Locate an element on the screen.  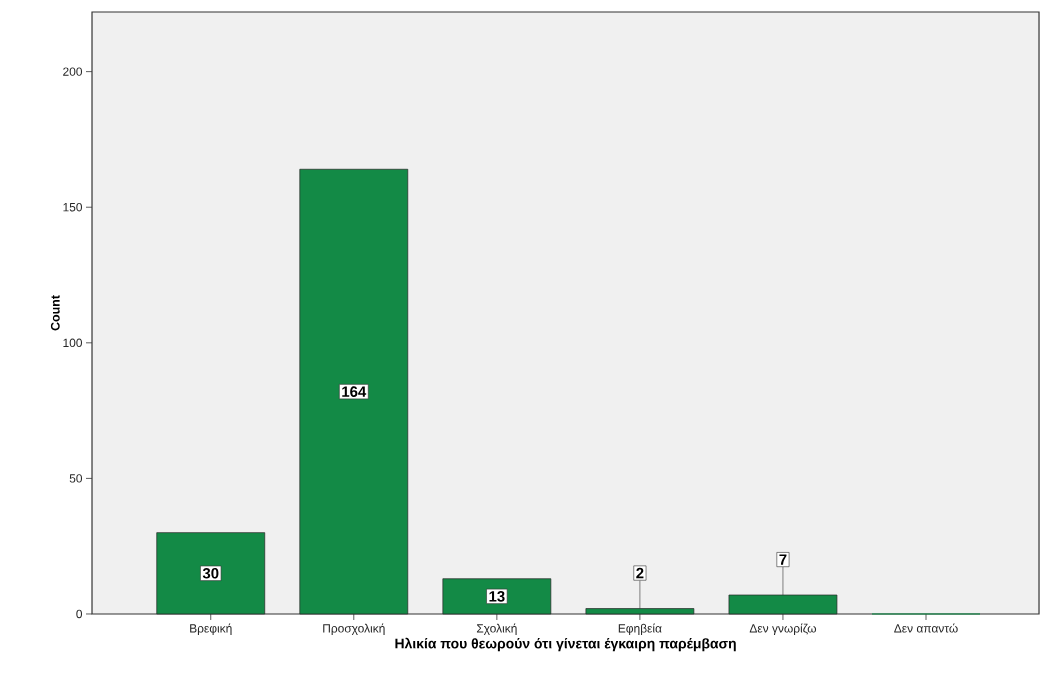
y-tick-label: 50 is located at coordinates (76, 478).